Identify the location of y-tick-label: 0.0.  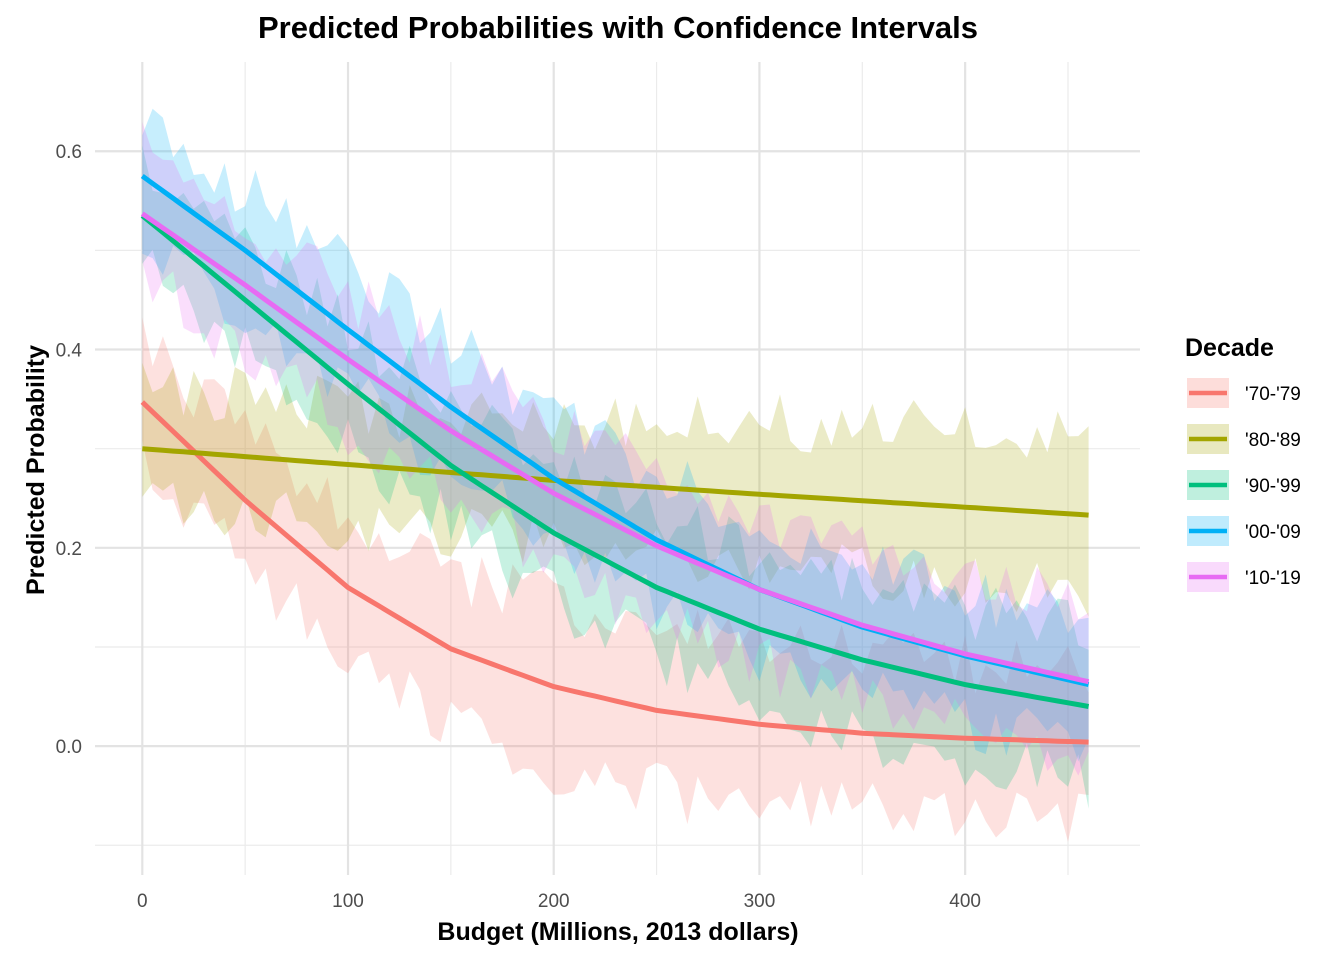
(69, 747).